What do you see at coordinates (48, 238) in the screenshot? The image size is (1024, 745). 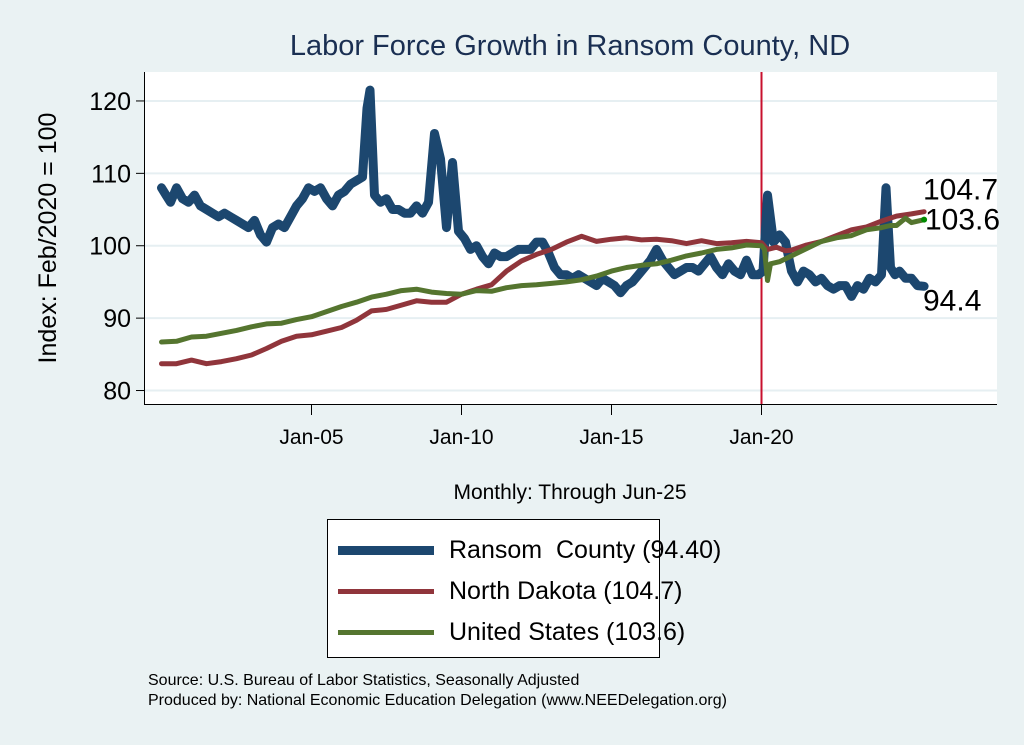 I see `y-axis-label: Index: Feb/2020 = 100` at bounding box center [48, 238].